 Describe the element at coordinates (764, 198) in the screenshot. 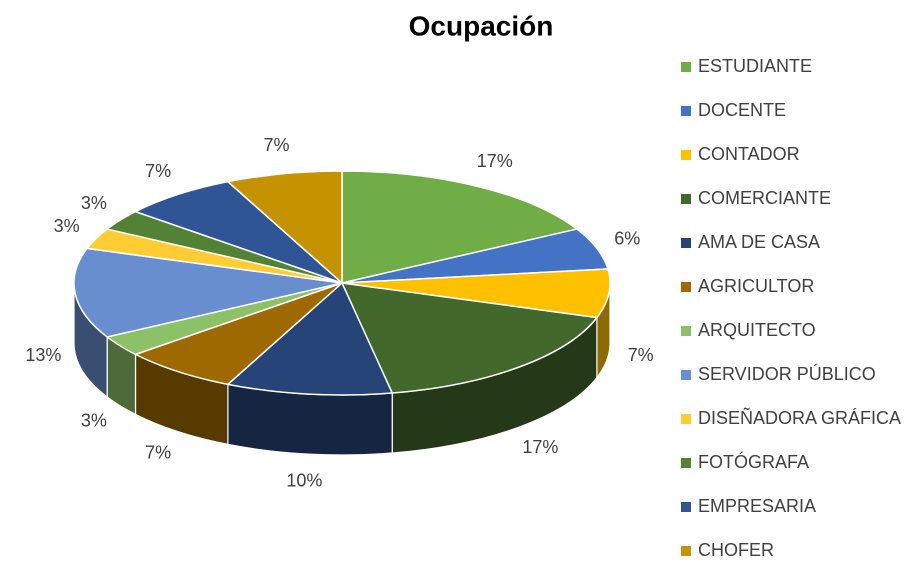

I see `legend-label: COMERCIANTE` at that location.